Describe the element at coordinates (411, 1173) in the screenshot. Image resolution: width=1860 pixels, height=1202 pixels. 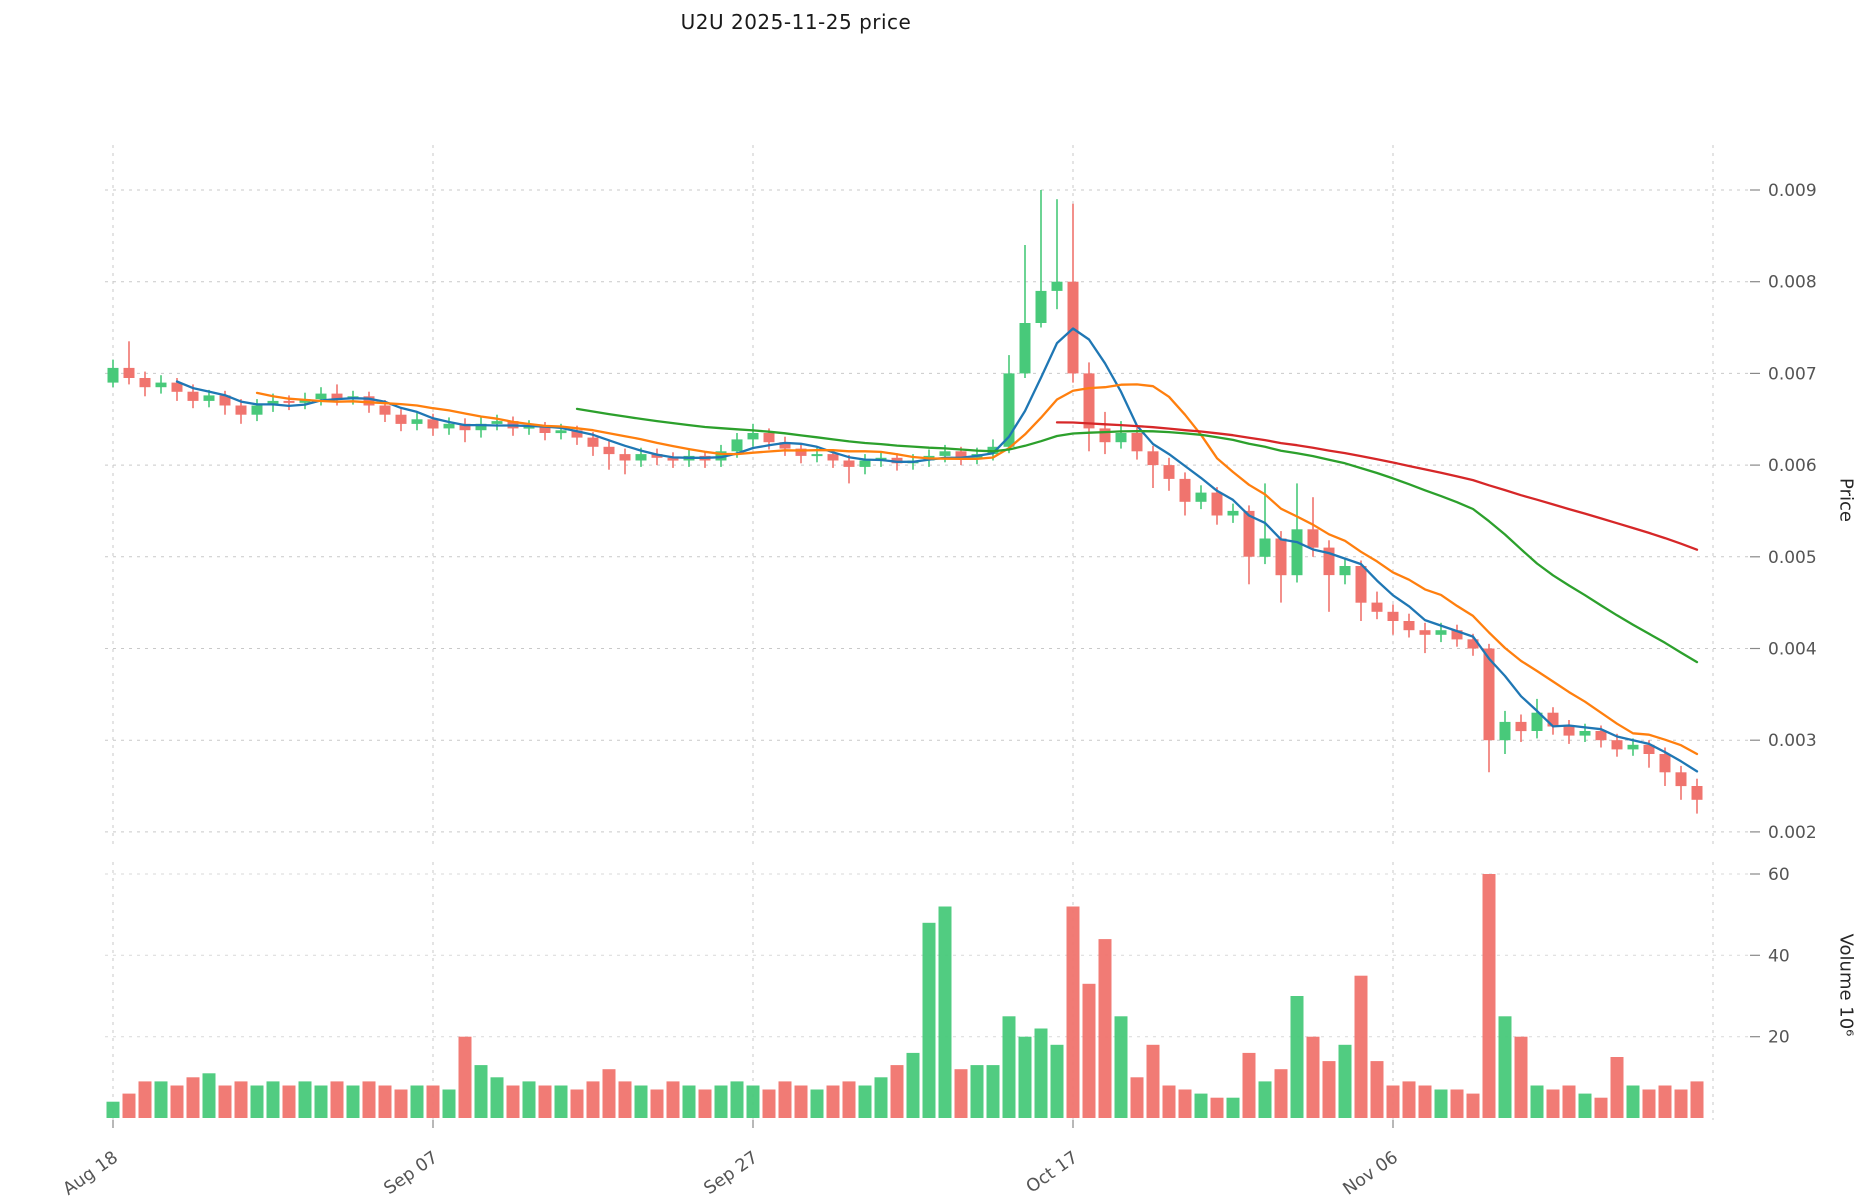
I see `x-tick-label: Sep 07` at that location.